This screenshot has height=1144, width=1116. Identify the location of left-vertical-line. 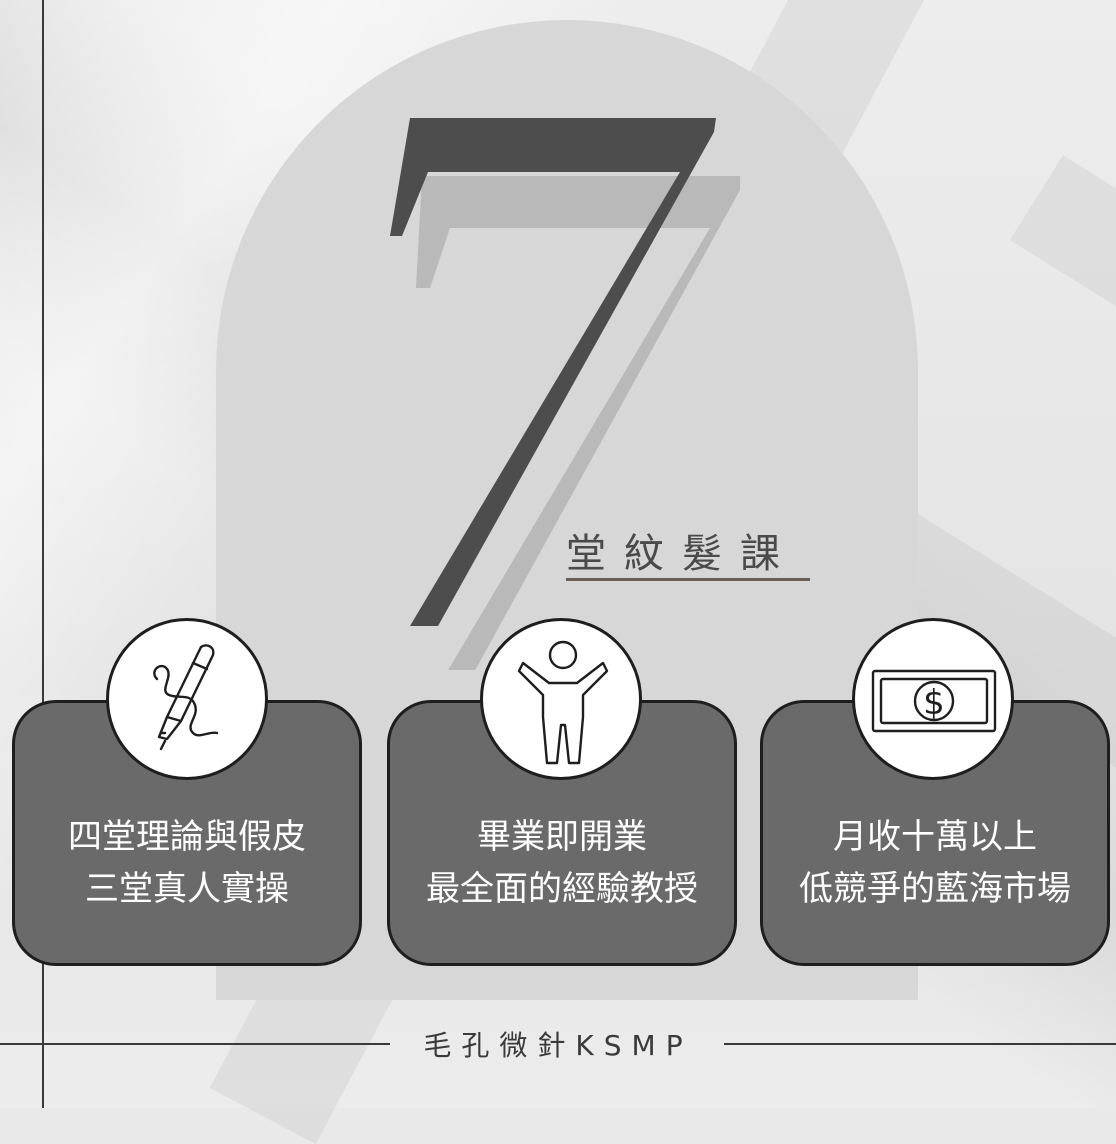
(43, 554).